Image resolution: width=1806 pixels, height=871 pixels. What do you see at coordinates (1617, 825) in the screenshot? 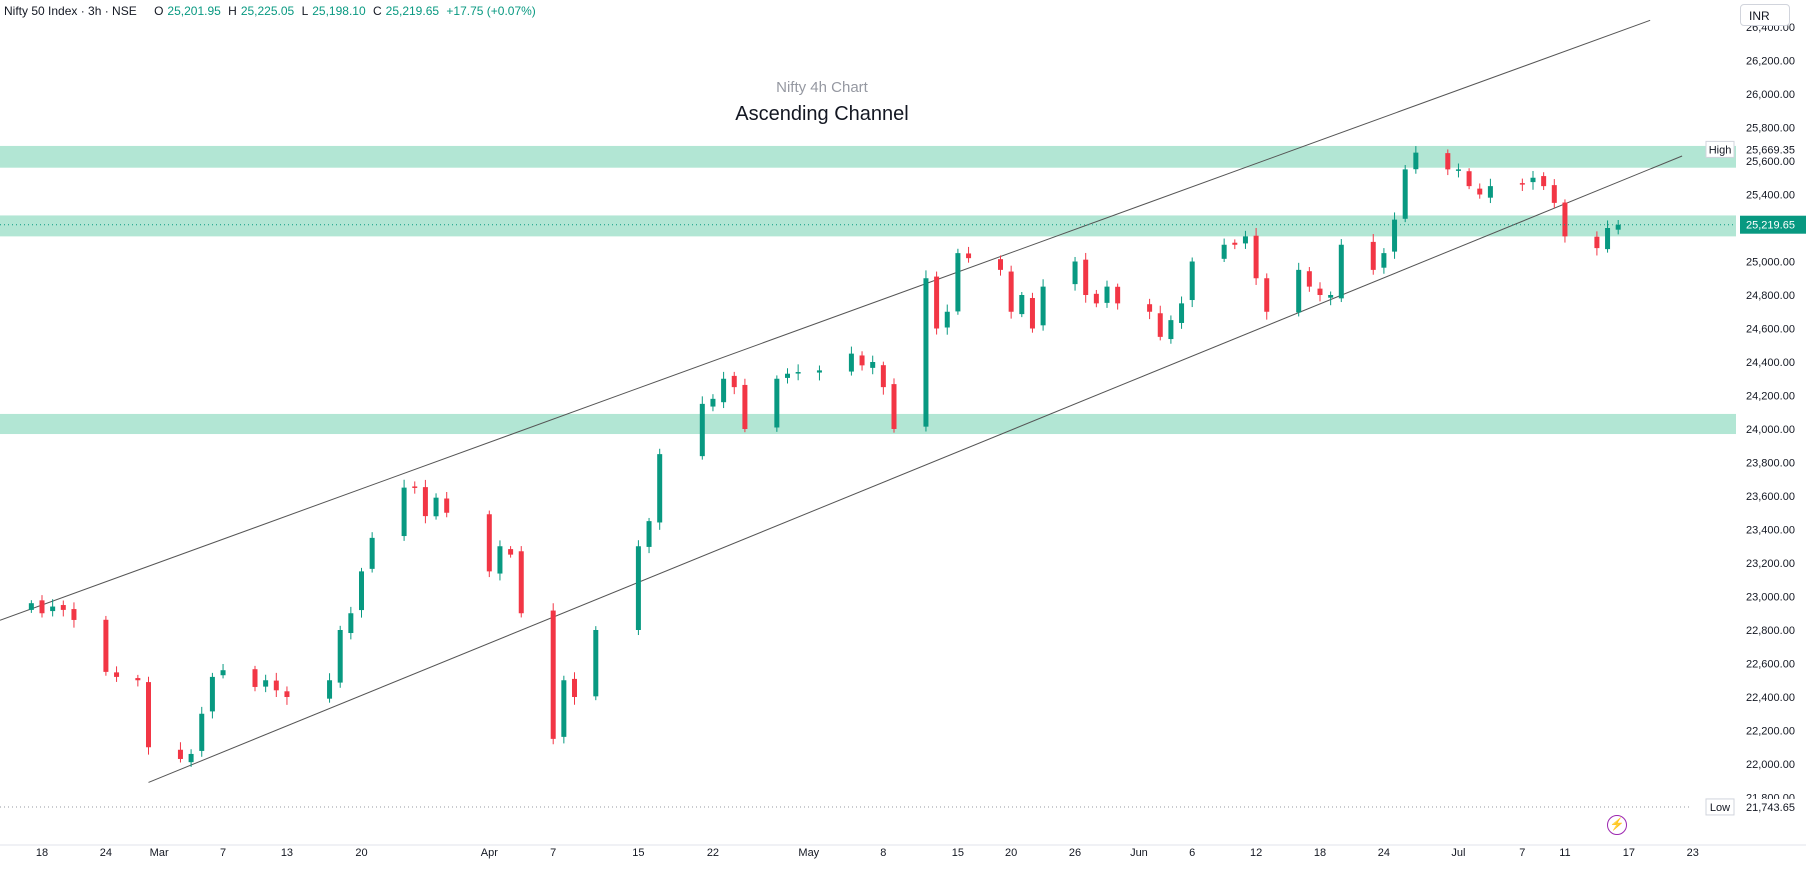
I see `lightning-icon: ⚡` at bounding box center [1617, 825].